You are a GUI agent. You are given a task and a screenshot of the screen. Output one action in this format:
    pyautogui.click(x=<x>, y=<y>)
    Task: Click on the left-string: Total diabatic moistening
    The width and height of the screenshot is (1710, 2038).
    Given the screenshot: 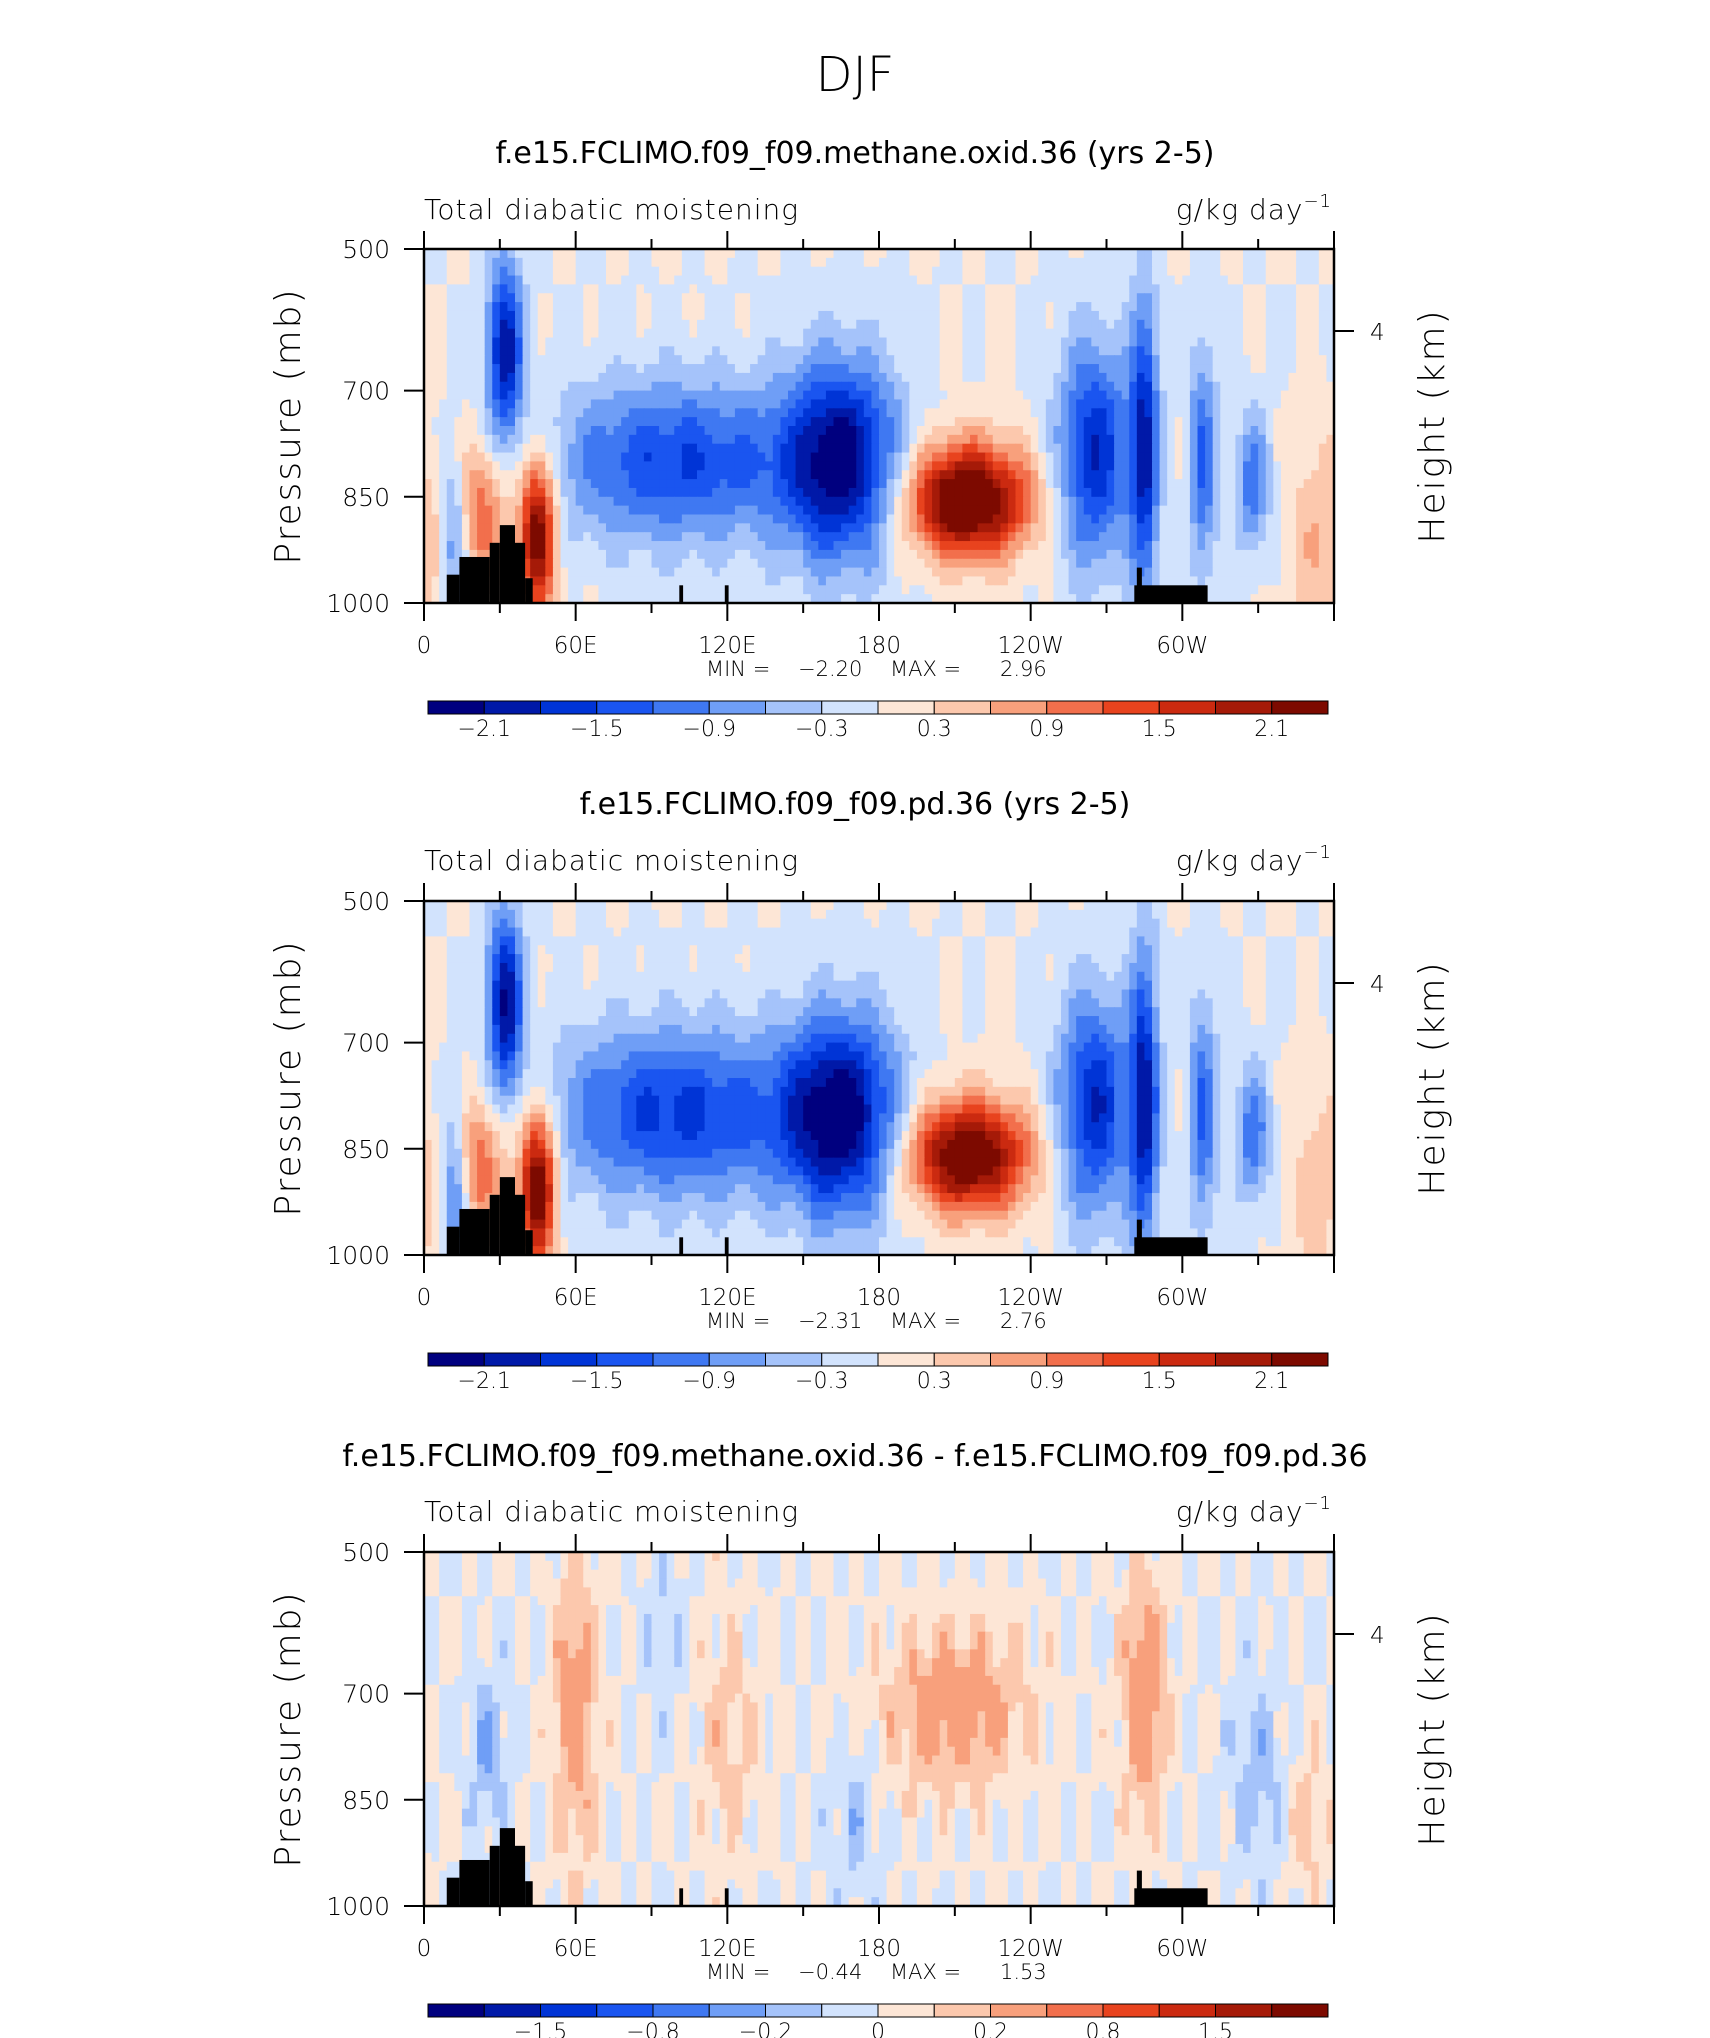 What is the action you would take?
    pyautogui.click(x=611, y=209)
    